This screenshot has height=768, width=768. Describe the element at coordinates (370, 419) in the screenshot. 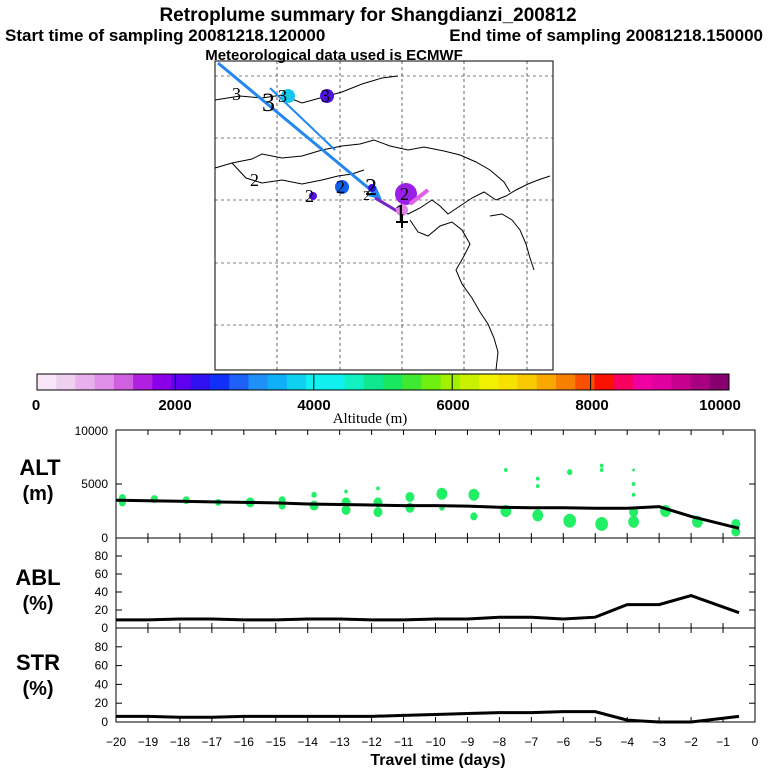

I see `colorbar-label: Altitude (m)` at that location.